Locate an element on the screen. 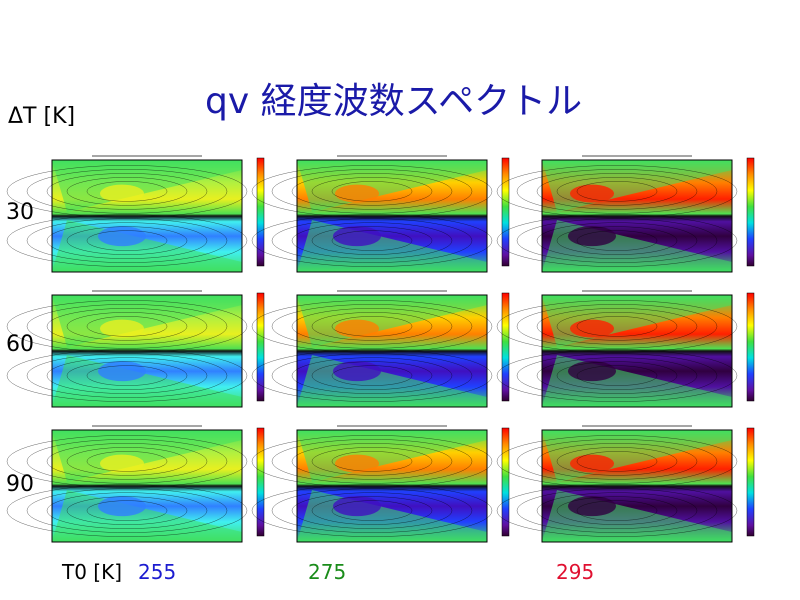  row-label: 60 is located at coordinates (20, 344).